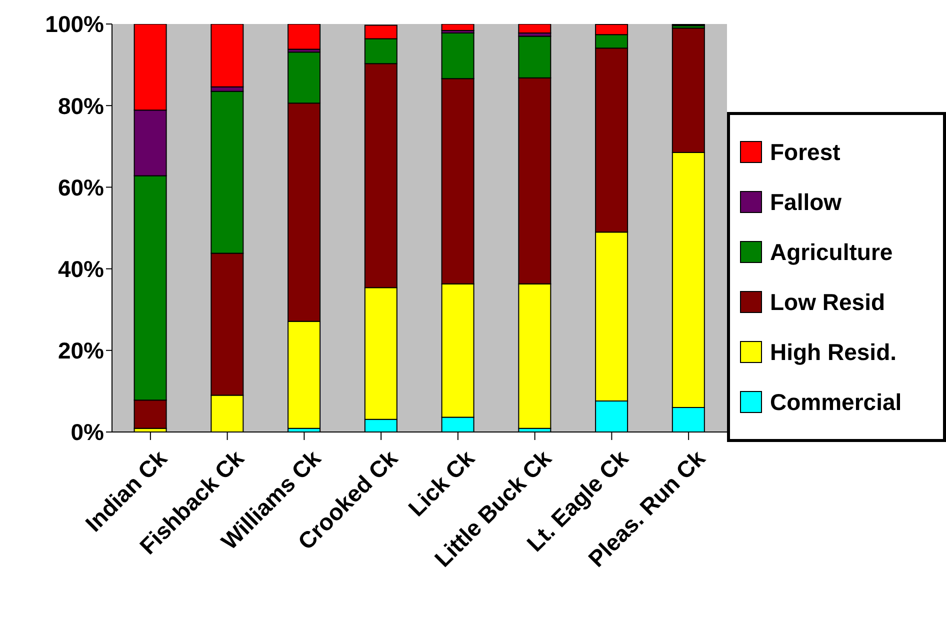  I want to click on legend-label: Fallow, so click(806, 202).